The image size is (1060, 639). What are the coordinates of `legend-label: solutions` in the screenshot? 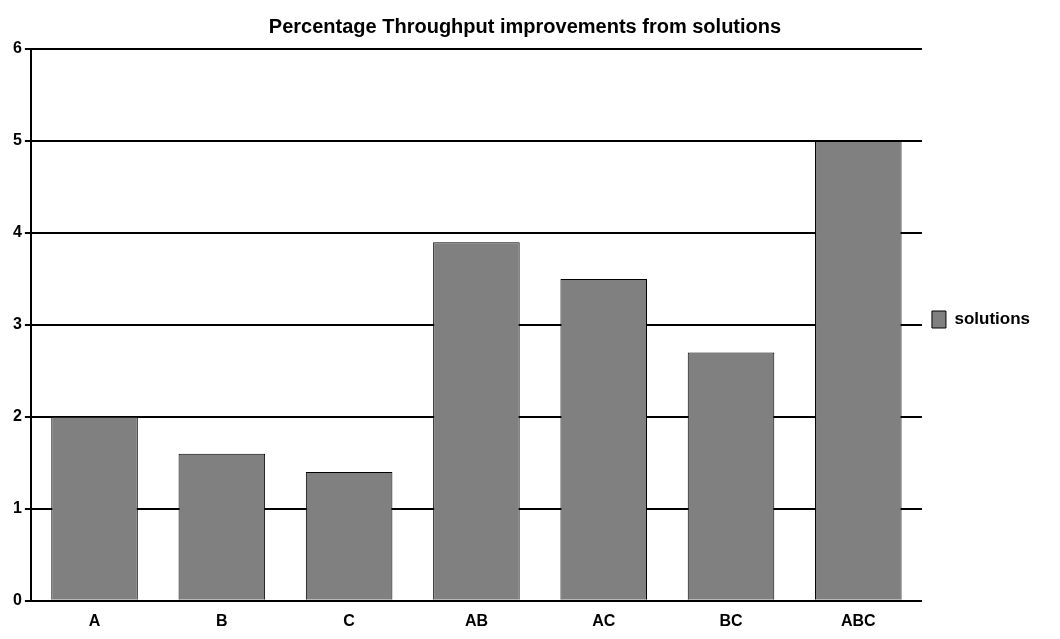 It's located at (992, 319).